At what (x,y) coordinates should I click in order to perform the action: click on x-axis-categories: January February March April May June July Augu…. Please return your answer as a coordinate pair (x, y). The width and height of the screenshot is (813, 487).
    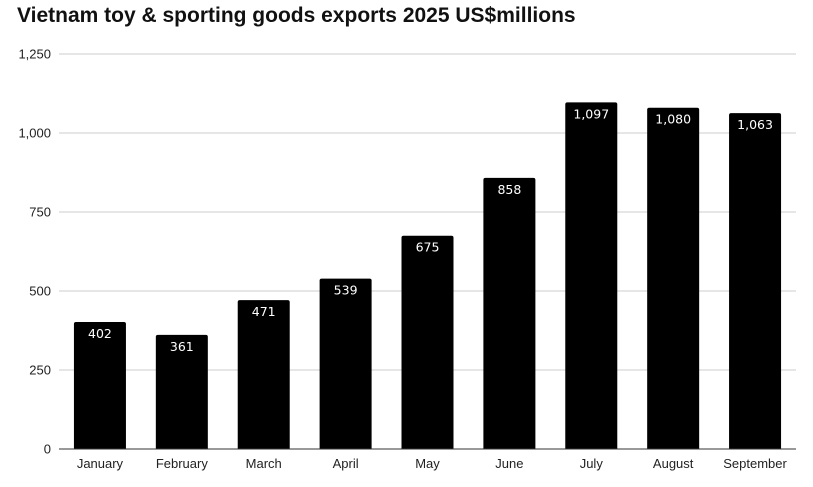
    Looking at the image, I should click on (432, 463).